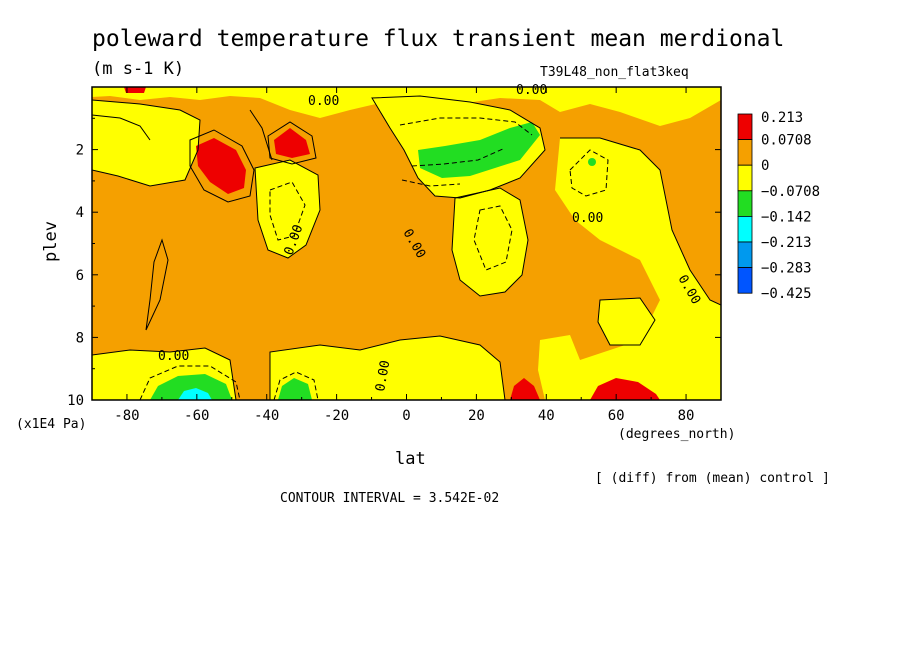 The image size is (904, 654). I want to click on y-tick-label: 10, so click(75, 401).